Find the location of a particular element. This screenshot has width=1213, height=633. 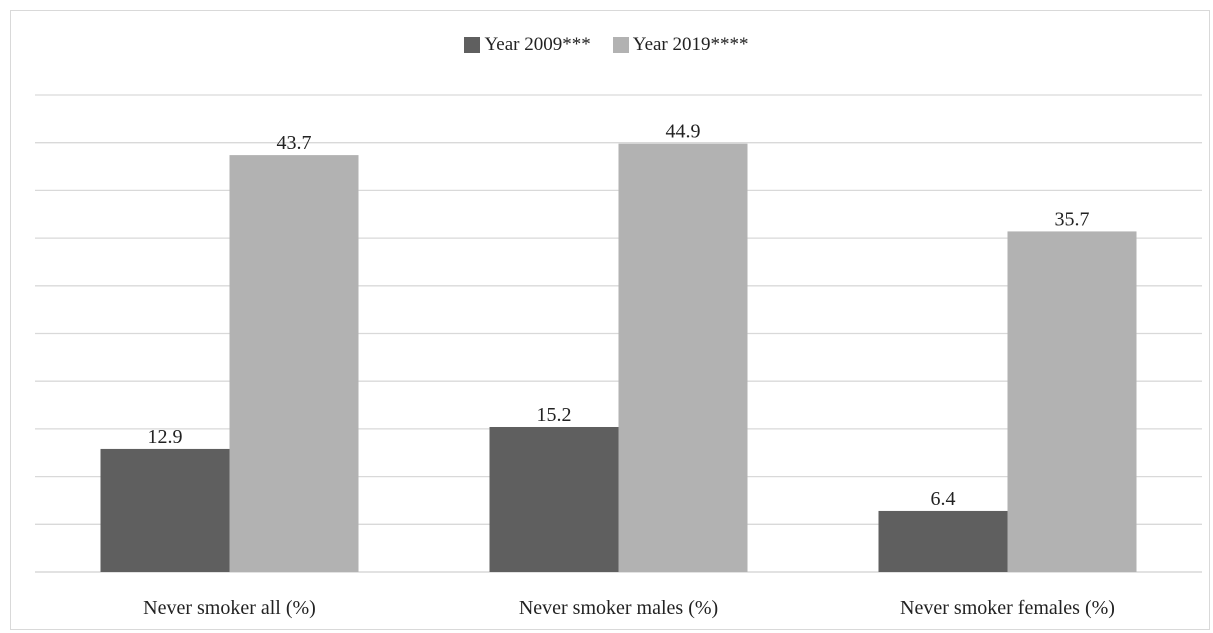

legend-item-2009: Year 2009*** is located at coordinates (527, 45).